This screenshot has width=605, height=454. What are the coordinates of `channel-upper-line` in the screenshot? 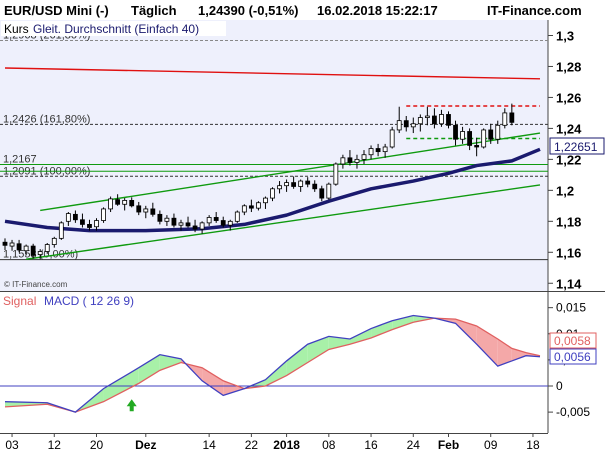 It's located at (290, 172).